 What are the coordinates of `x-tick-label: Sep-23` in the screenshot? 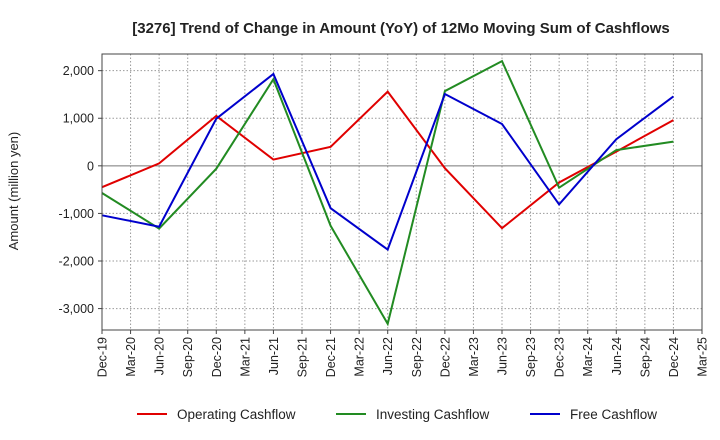 It's located at (531, 357).